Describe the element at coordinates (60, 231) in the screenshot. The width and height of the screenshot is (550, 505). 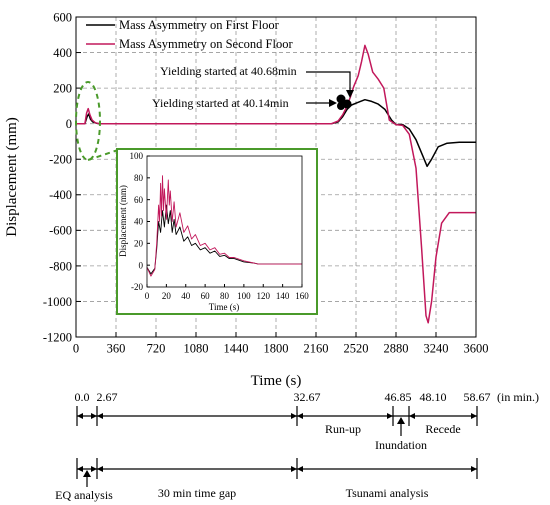
I see `y-tick-label: -600` at that location.